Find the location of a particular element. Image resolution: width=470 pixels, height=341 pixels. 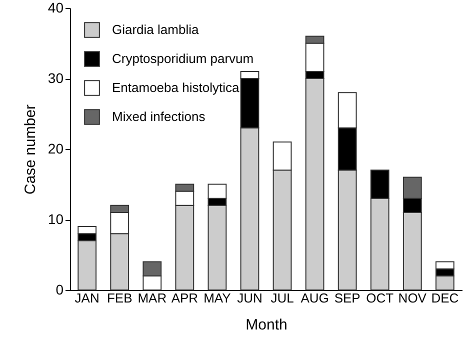

legend-label: Mixed infections is located at coordinates (159, 116).